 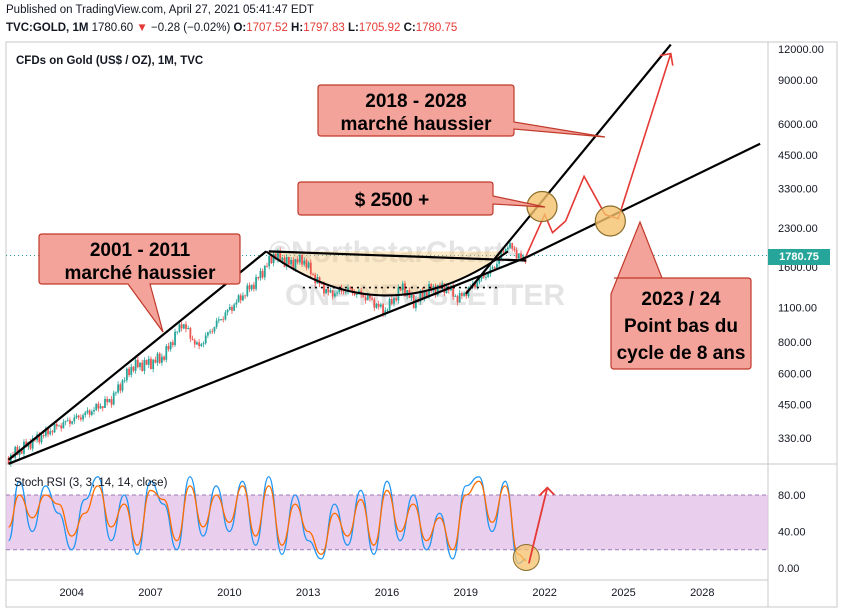 I want to click on price-tick-label: 6000.00, so click(x=798, y=125).